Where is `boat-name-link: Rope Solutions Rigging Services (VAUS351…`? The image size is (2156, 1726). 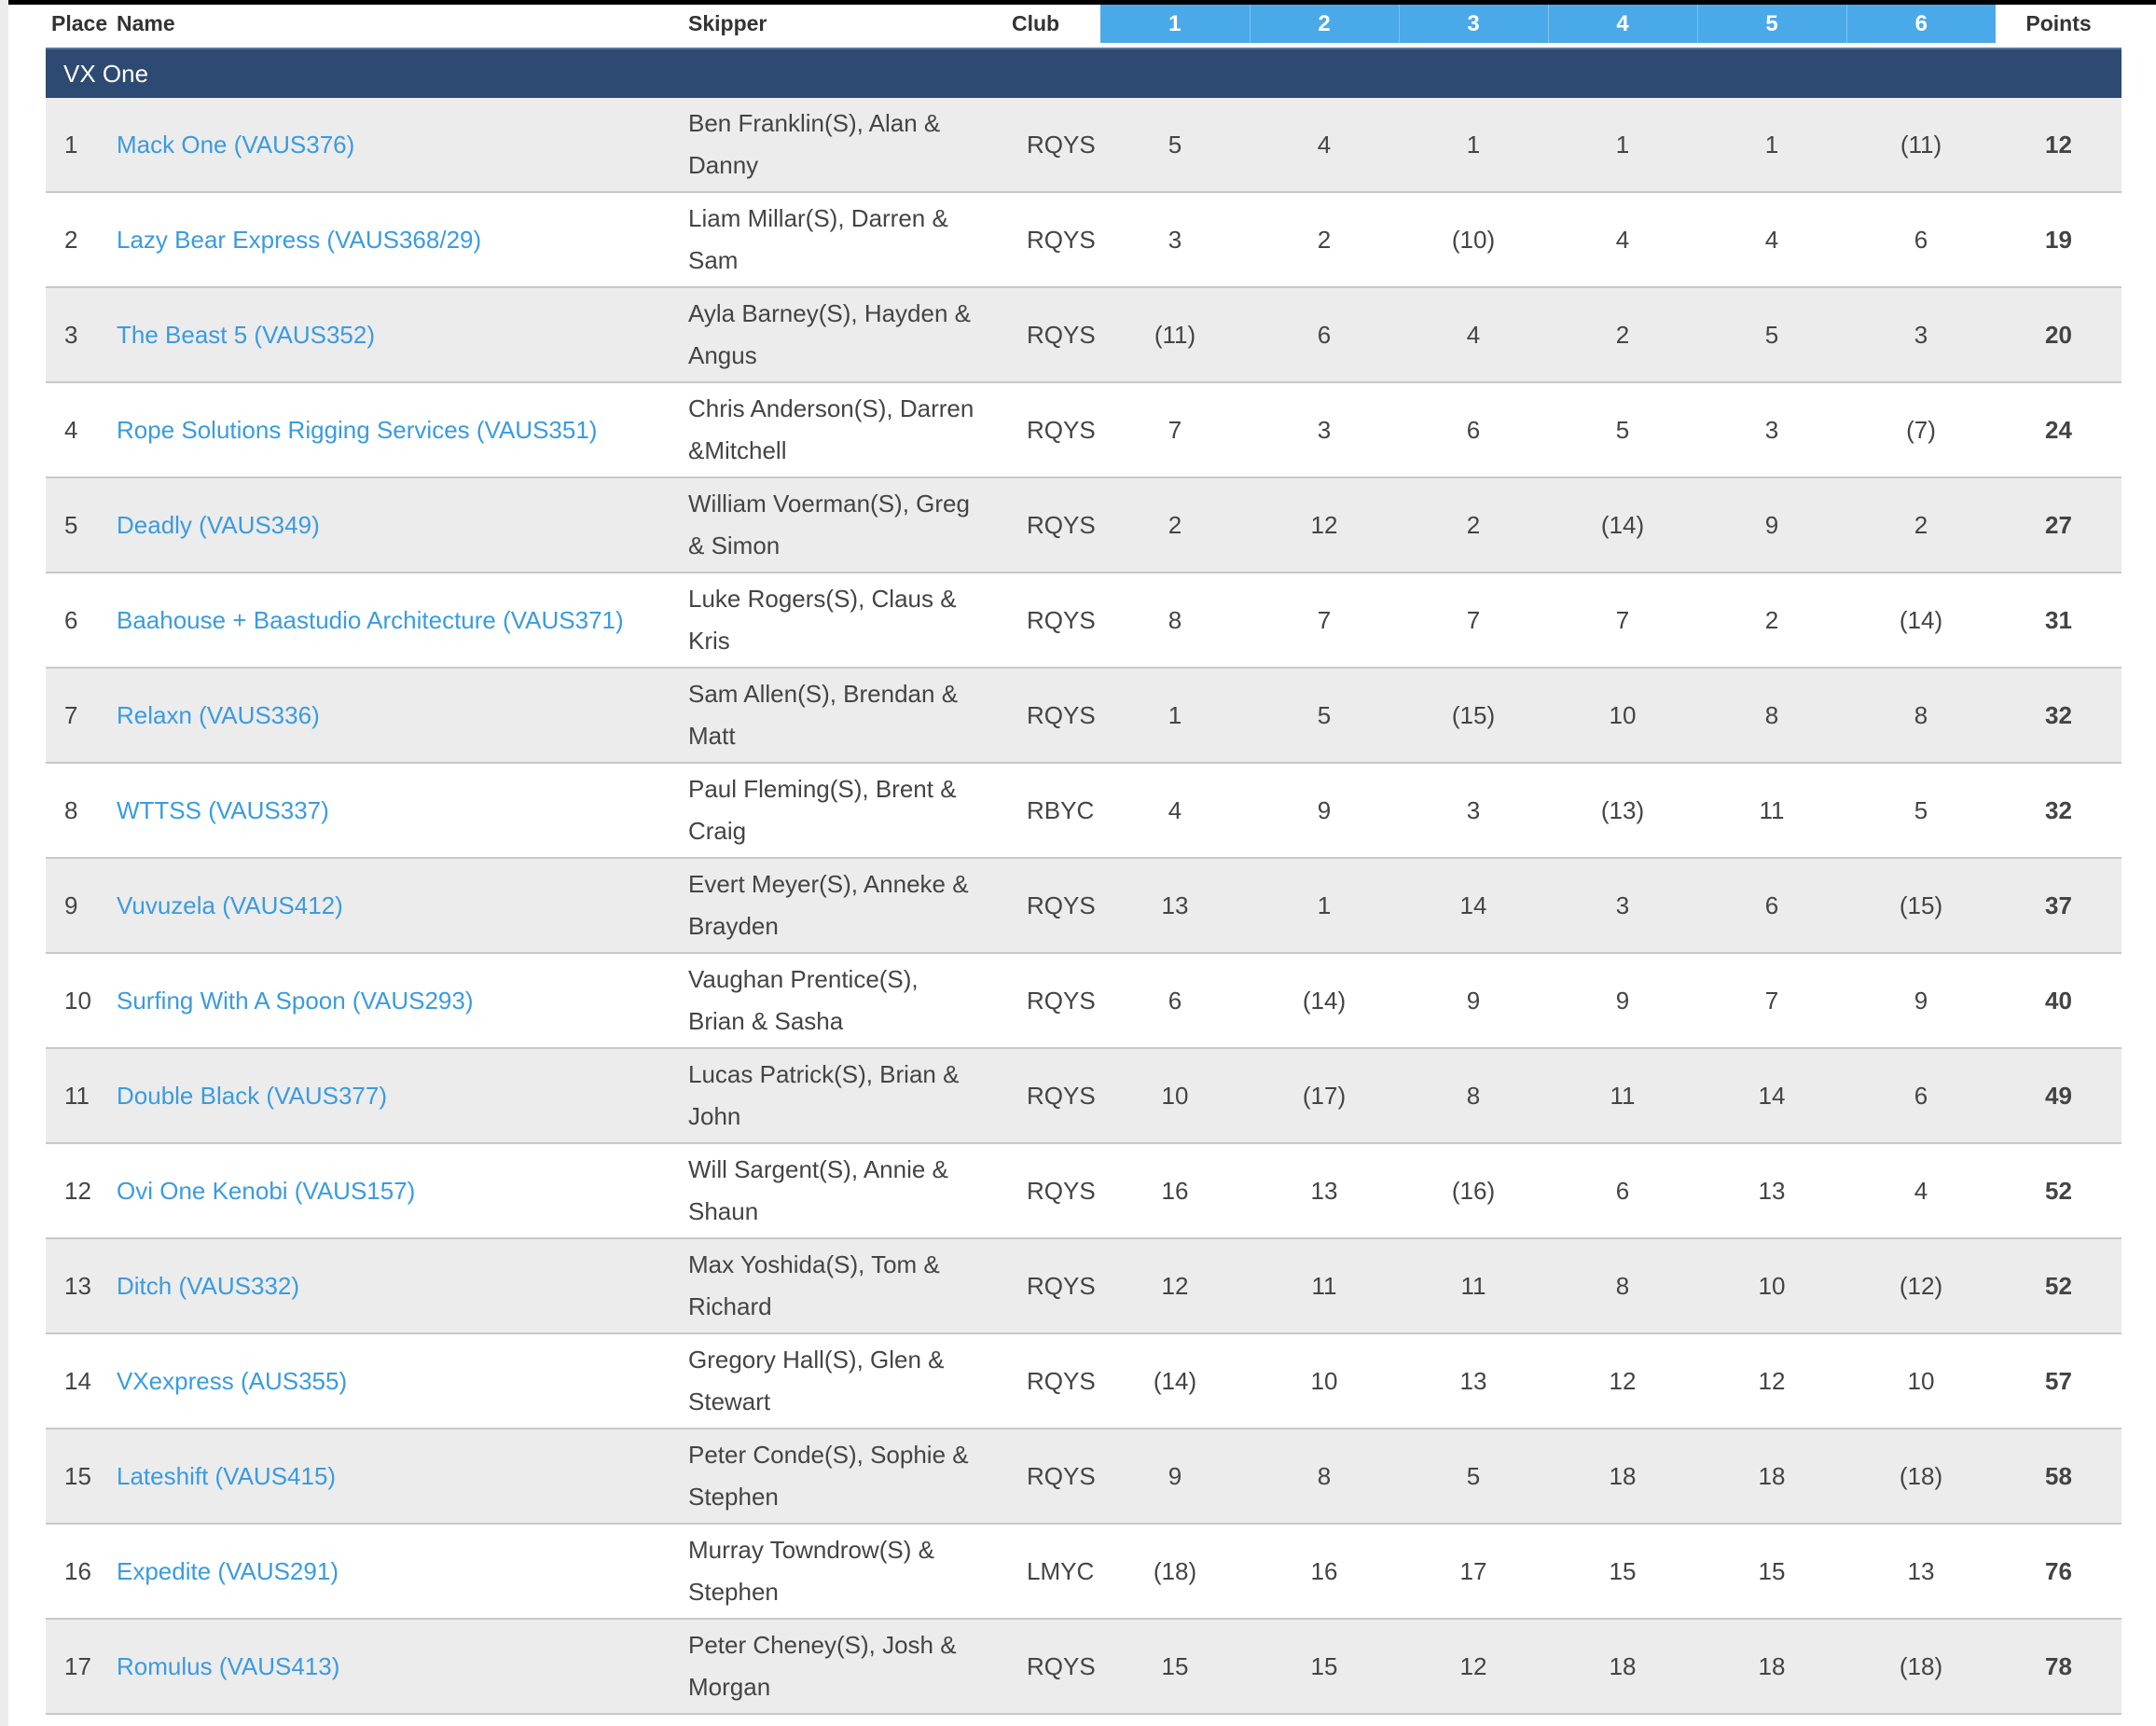 boat-name-link: Rope Solutions Rigging Services (VAUS351… is located at coordinates (357, 429).